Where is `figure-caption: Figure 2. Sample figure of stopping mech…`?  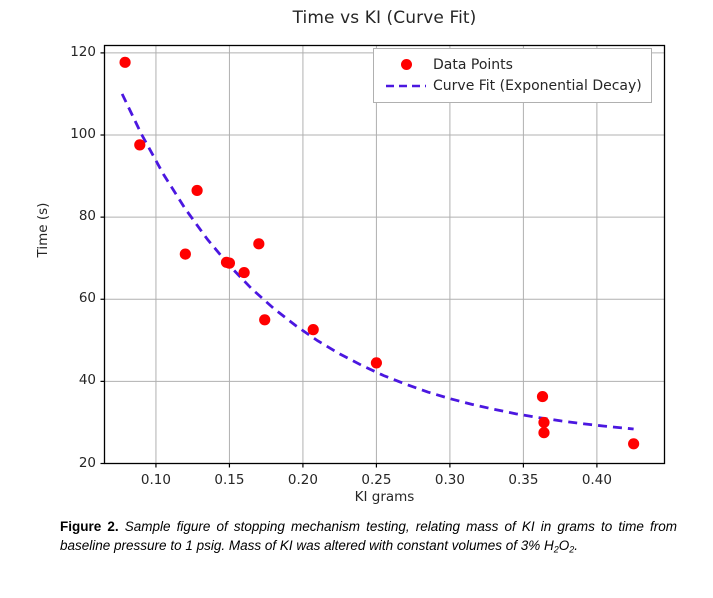
figure-caption: Figure 2. Sample figure of stopping mech… is located at coordinates (368, 537).